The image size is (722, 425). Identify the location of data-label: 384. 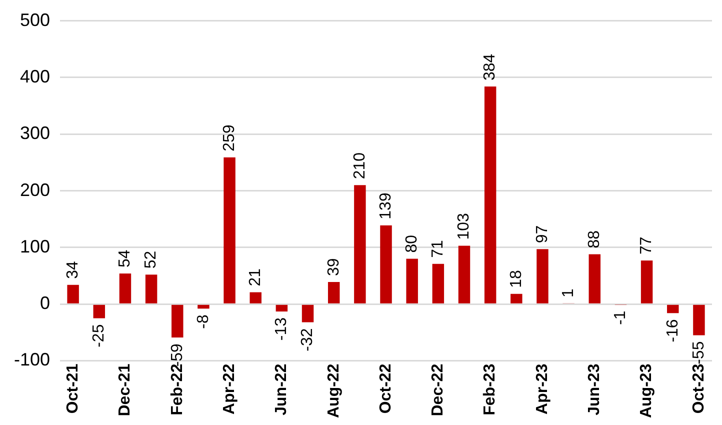
(490, 67).